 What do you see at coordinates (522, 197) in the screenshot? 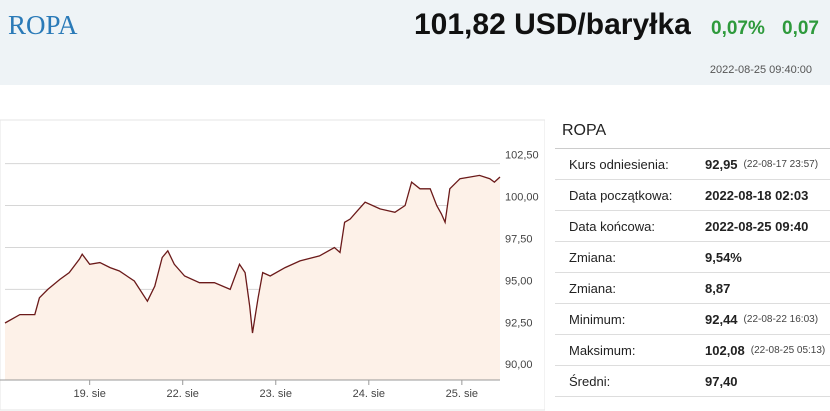
I see `y-tick-label: 100,00` at bounding box center [522, 197].